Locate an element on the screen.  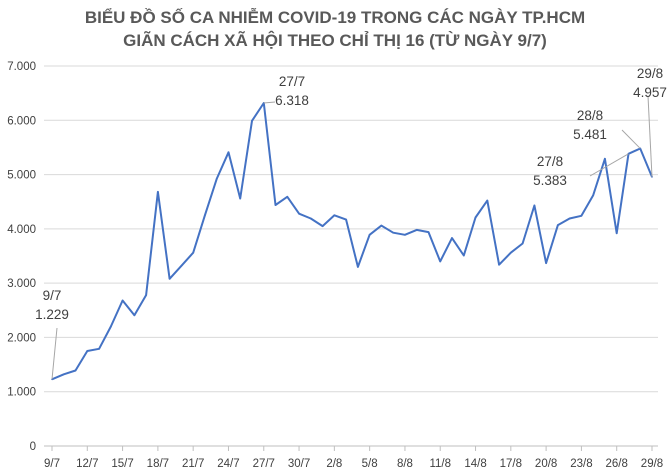
y-tick-label: 6.000 is located at coordinates (21, 121).